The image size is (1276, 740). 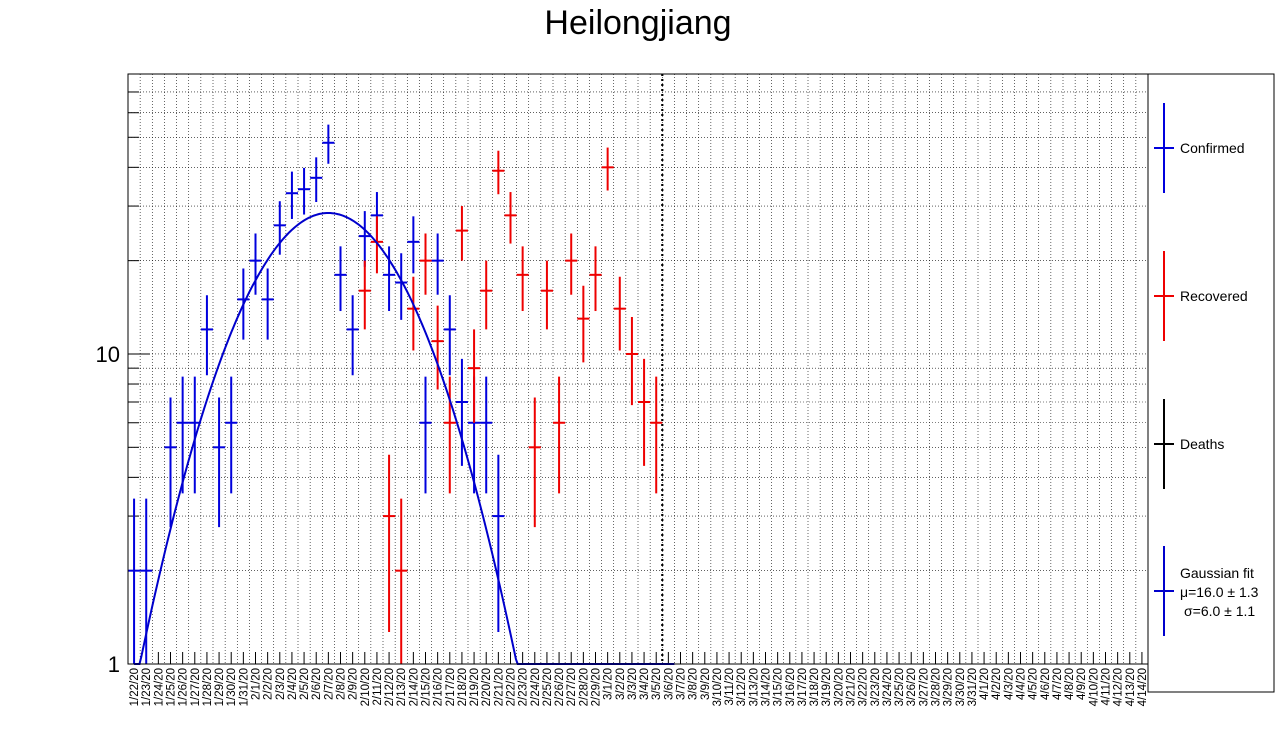 What do you see at coordinates (669, 684) in the screenshot?
I see `x-tick-label: 3/6/20` at bounding box center [669, 684].